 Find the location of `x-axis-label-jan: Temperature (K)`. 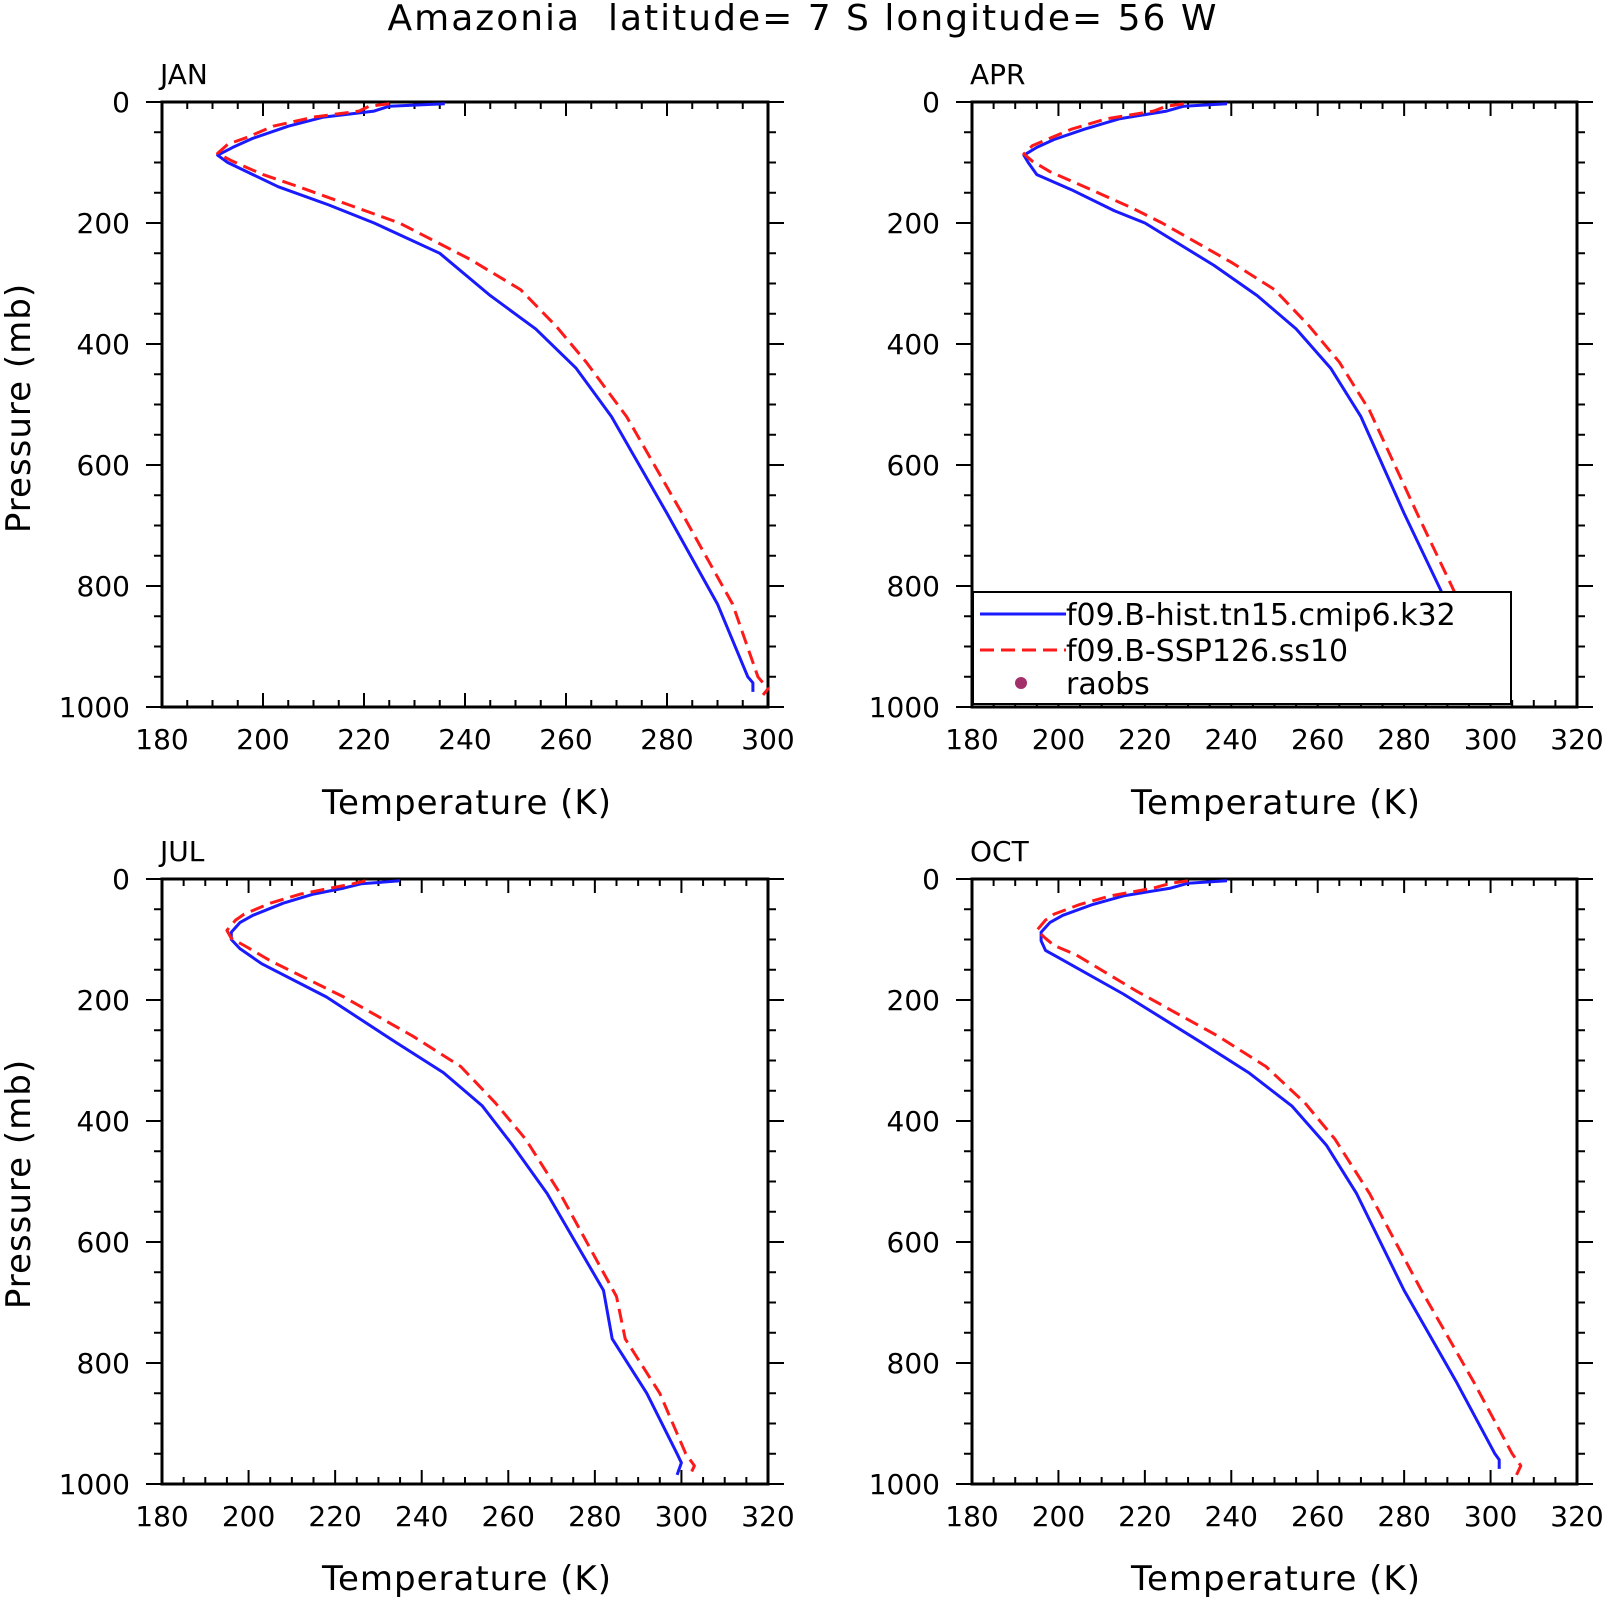

x-axis-label-jan: Temperature (K) is located at coordinates (466, 803).